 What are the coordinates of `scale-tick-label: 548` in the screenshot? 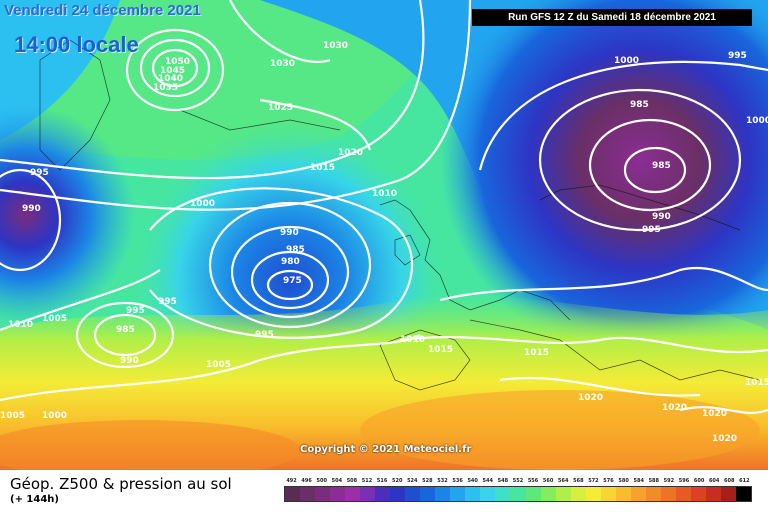 It's located at (503, 481).